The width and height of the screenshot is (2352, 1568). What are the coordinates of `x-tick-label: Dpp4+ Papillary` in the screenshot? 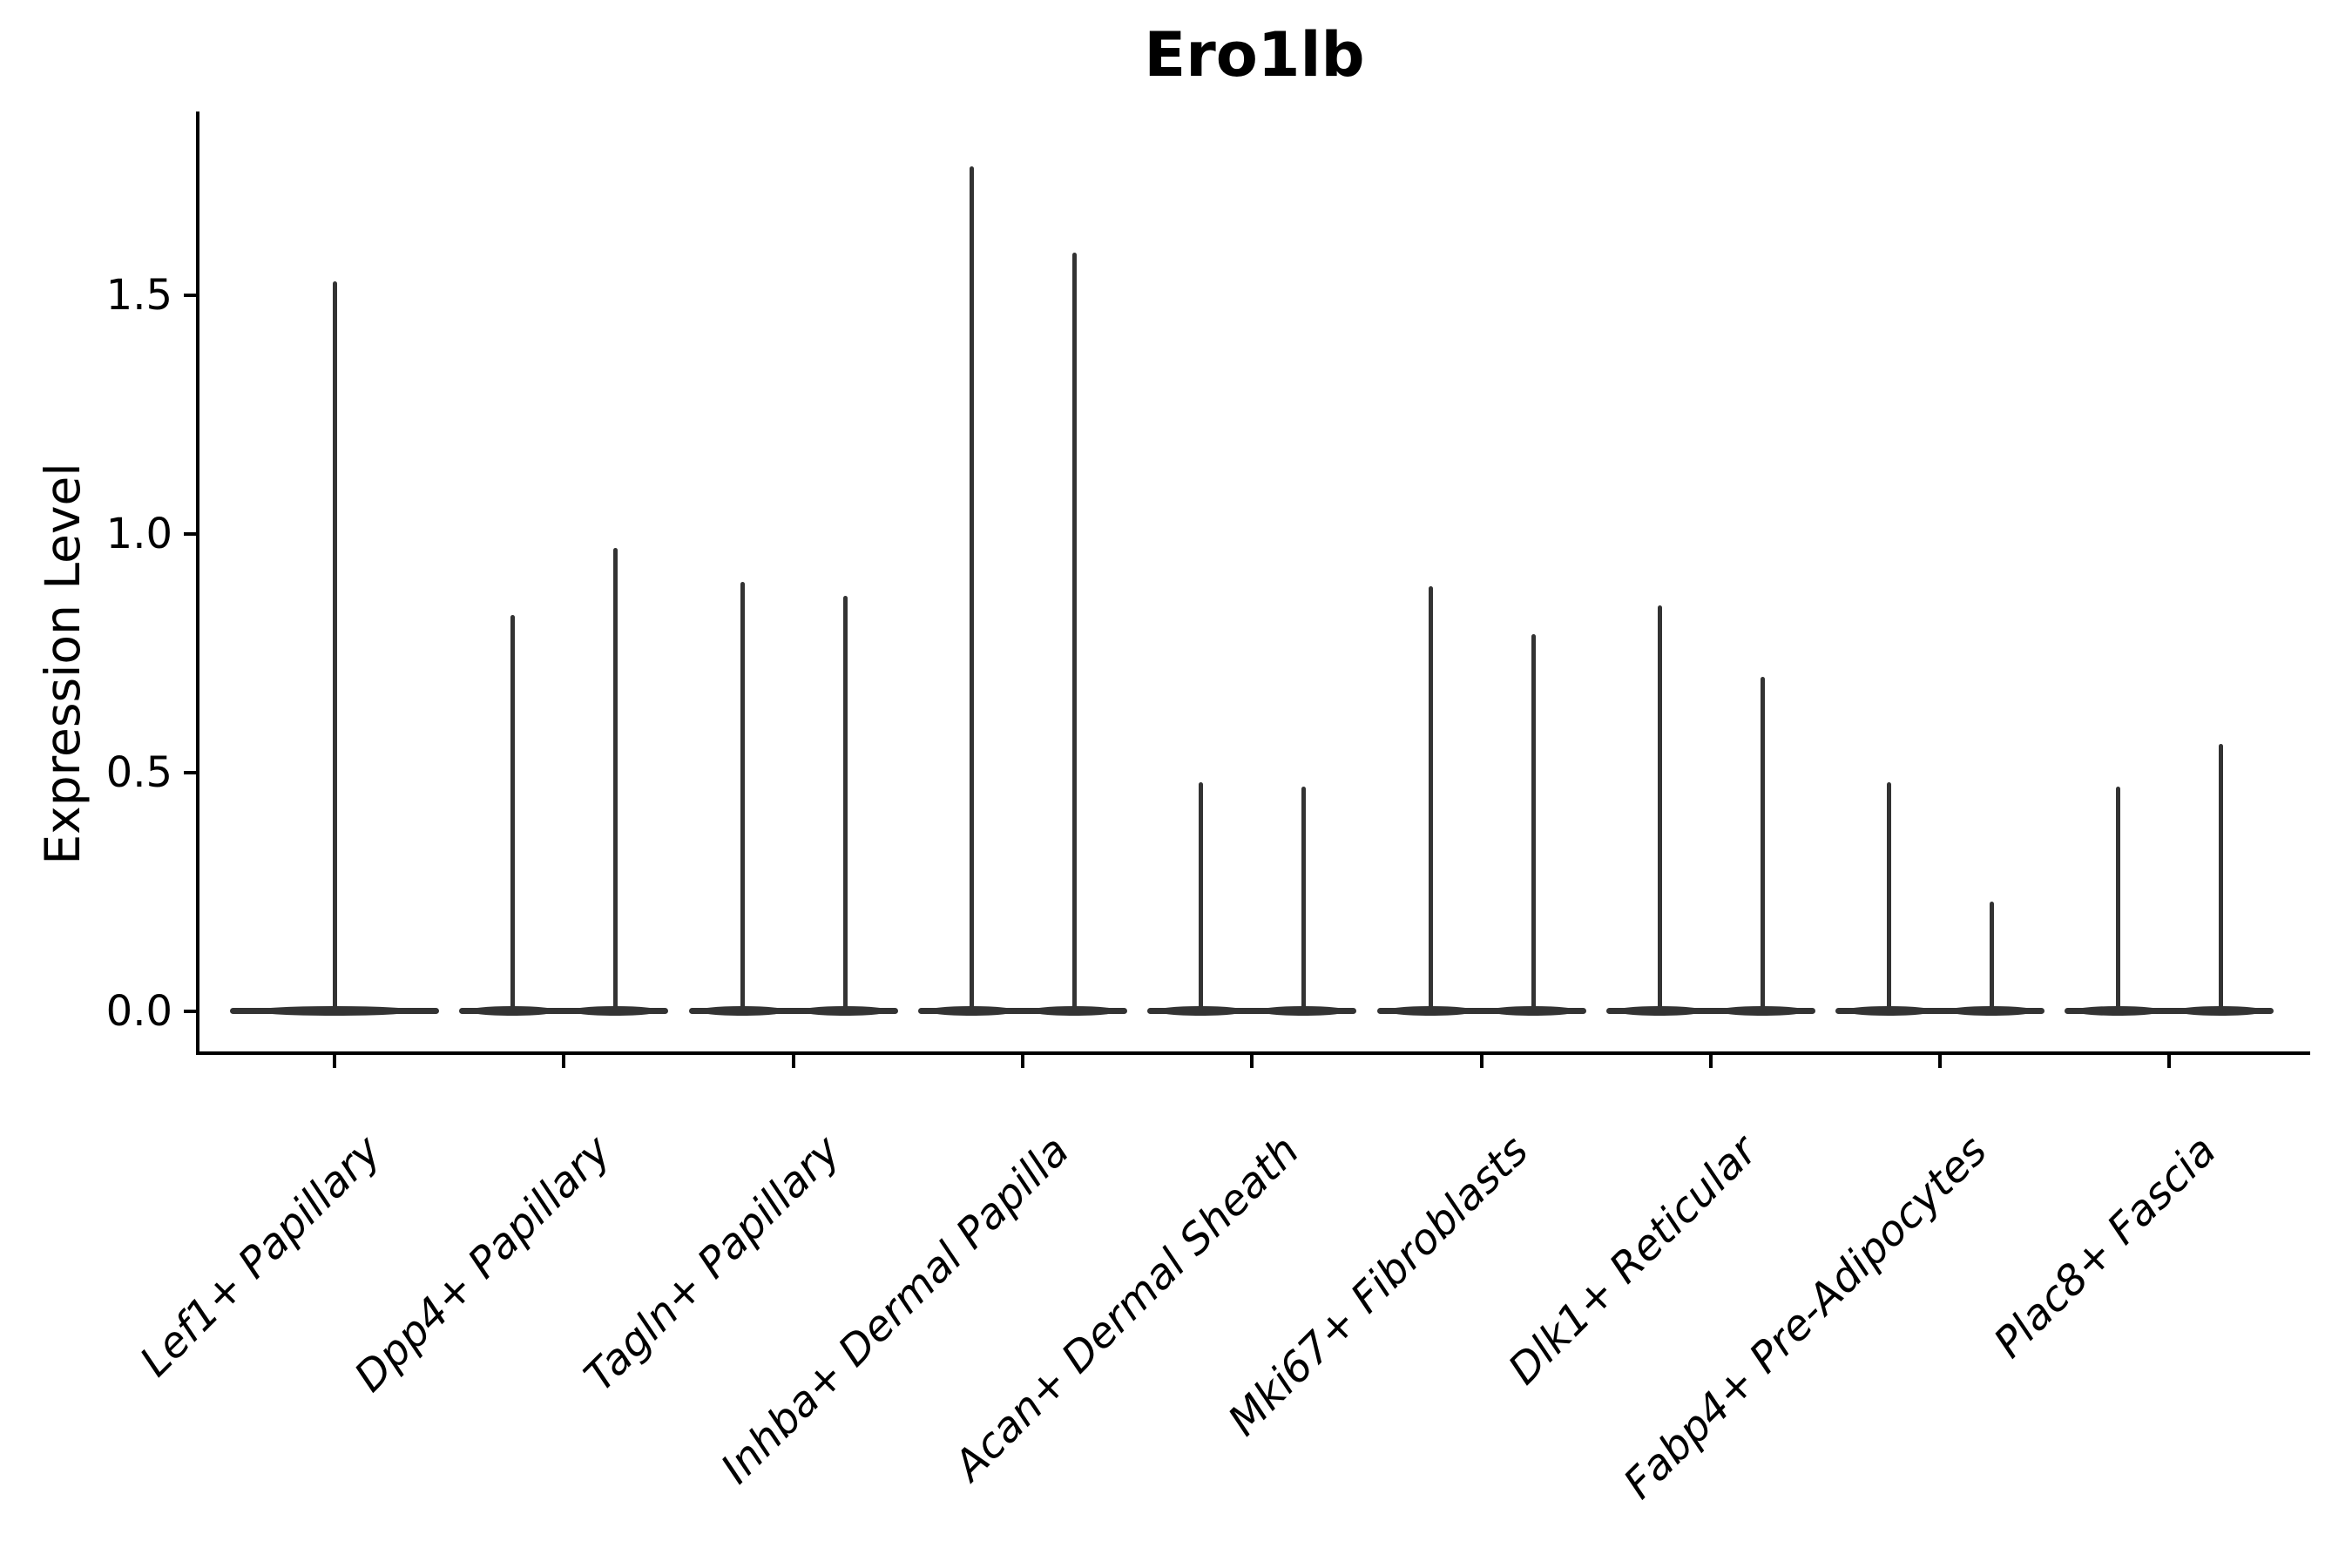 It's located at (482, 1264).